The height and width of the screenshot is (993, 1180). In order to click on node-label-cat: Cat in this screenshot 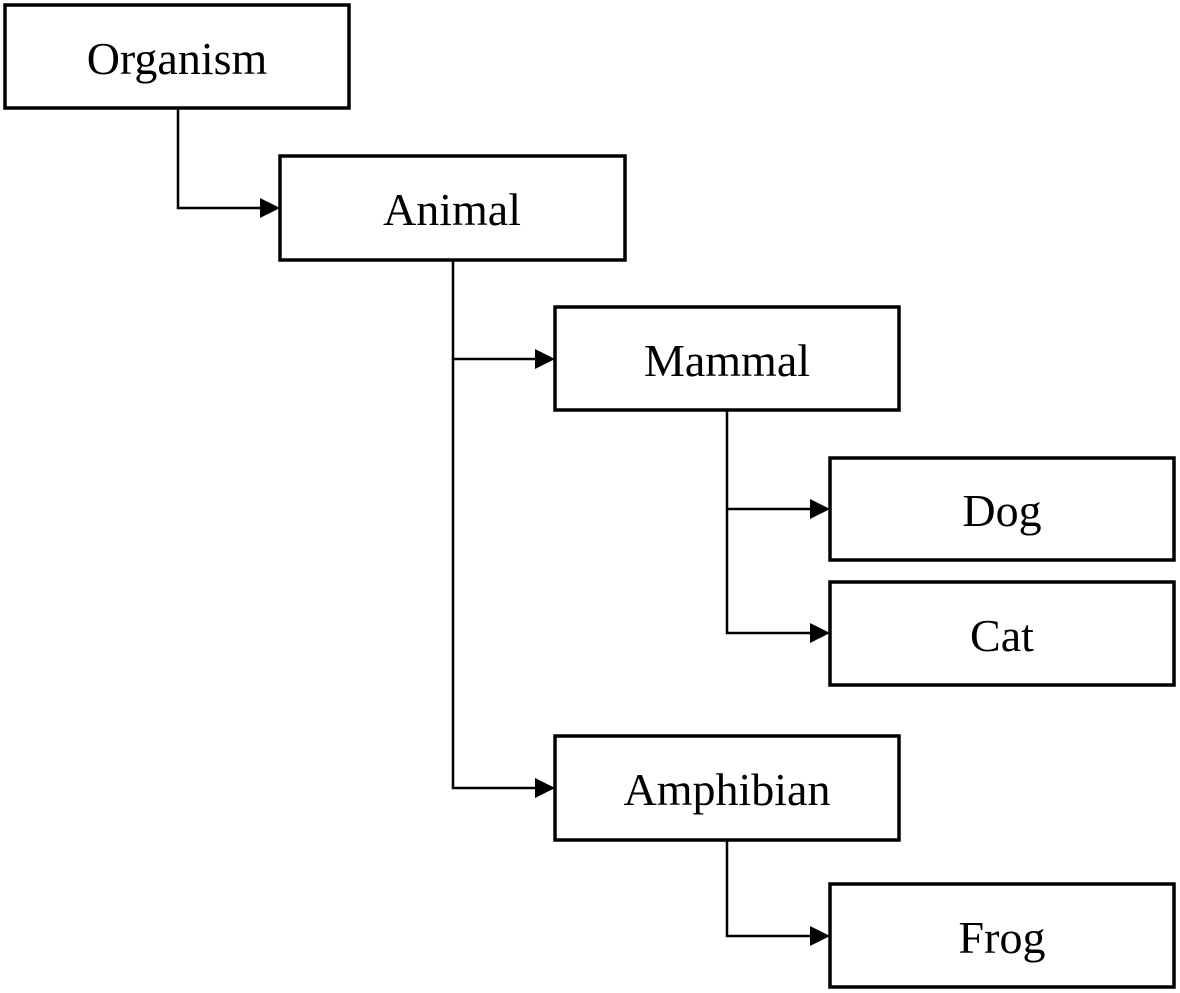, I will do `click(1002, 635)`.